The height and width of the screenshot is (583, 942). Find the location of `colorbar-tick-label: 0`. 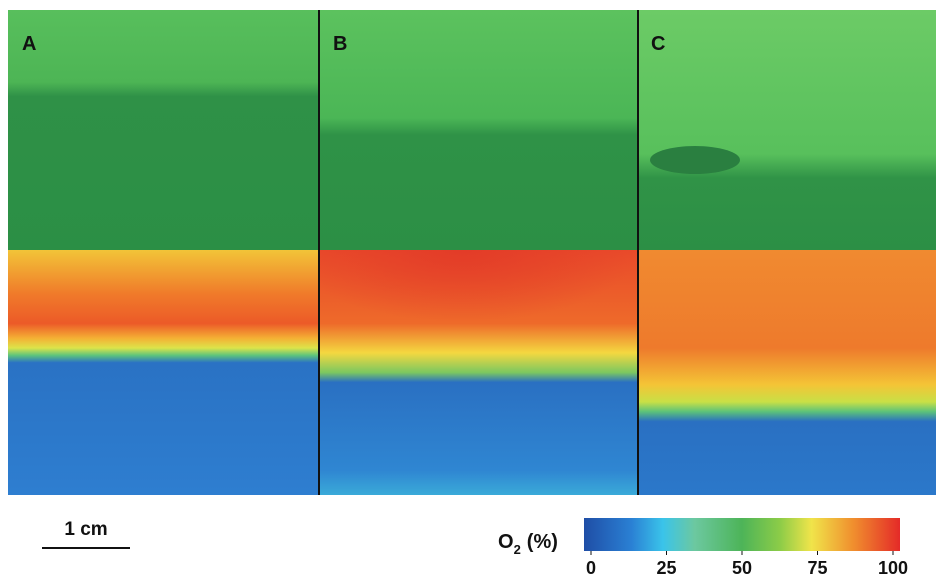

colorbar-tick-label: 0 is located at coordinates (591, 568).